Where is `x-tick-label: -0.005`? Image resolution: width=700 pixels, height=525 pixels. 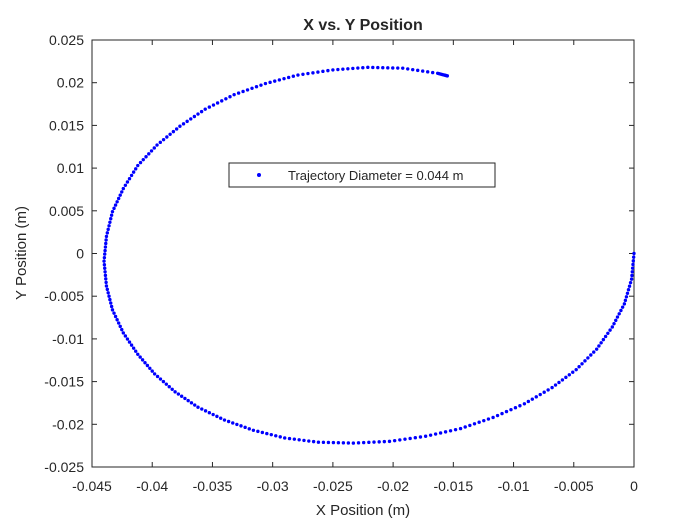 x-tick-label: -0.005 is located at coordinates (574, 486).